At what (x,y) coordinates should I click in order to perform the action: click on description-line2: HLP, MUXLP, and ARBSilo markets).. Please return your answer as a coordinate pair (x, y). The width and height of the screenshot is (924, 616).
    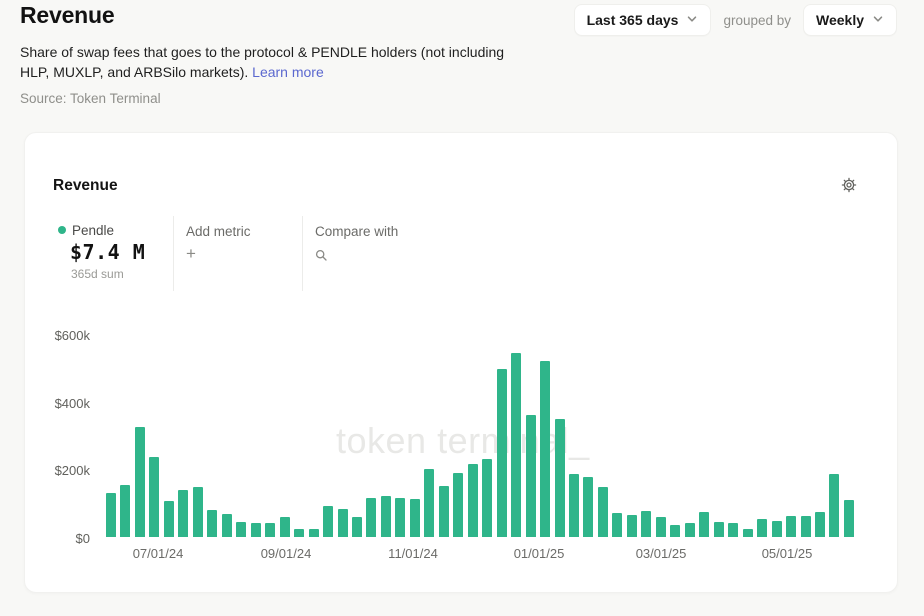
    Looking at the image, I should click on (136, 72).